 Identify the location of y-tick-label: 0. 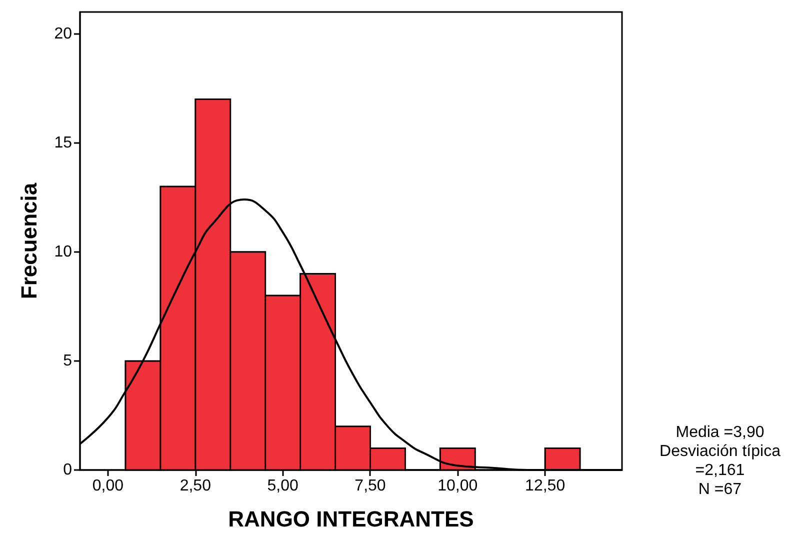
(67, 470).